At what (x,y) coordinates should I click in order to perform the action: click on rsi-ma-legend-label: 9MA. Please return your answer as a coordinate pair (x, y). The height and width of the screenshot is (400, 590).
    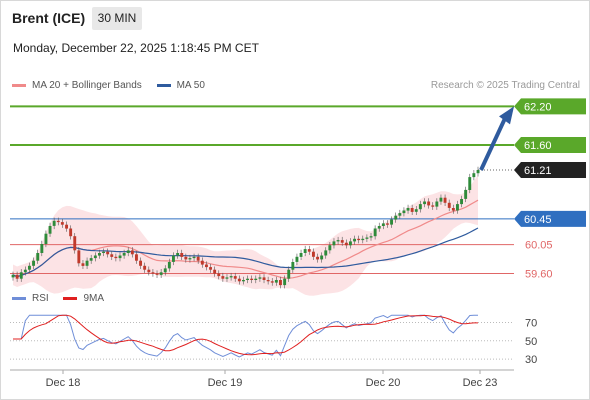
    Looking at the image, I should click on (94, 298).